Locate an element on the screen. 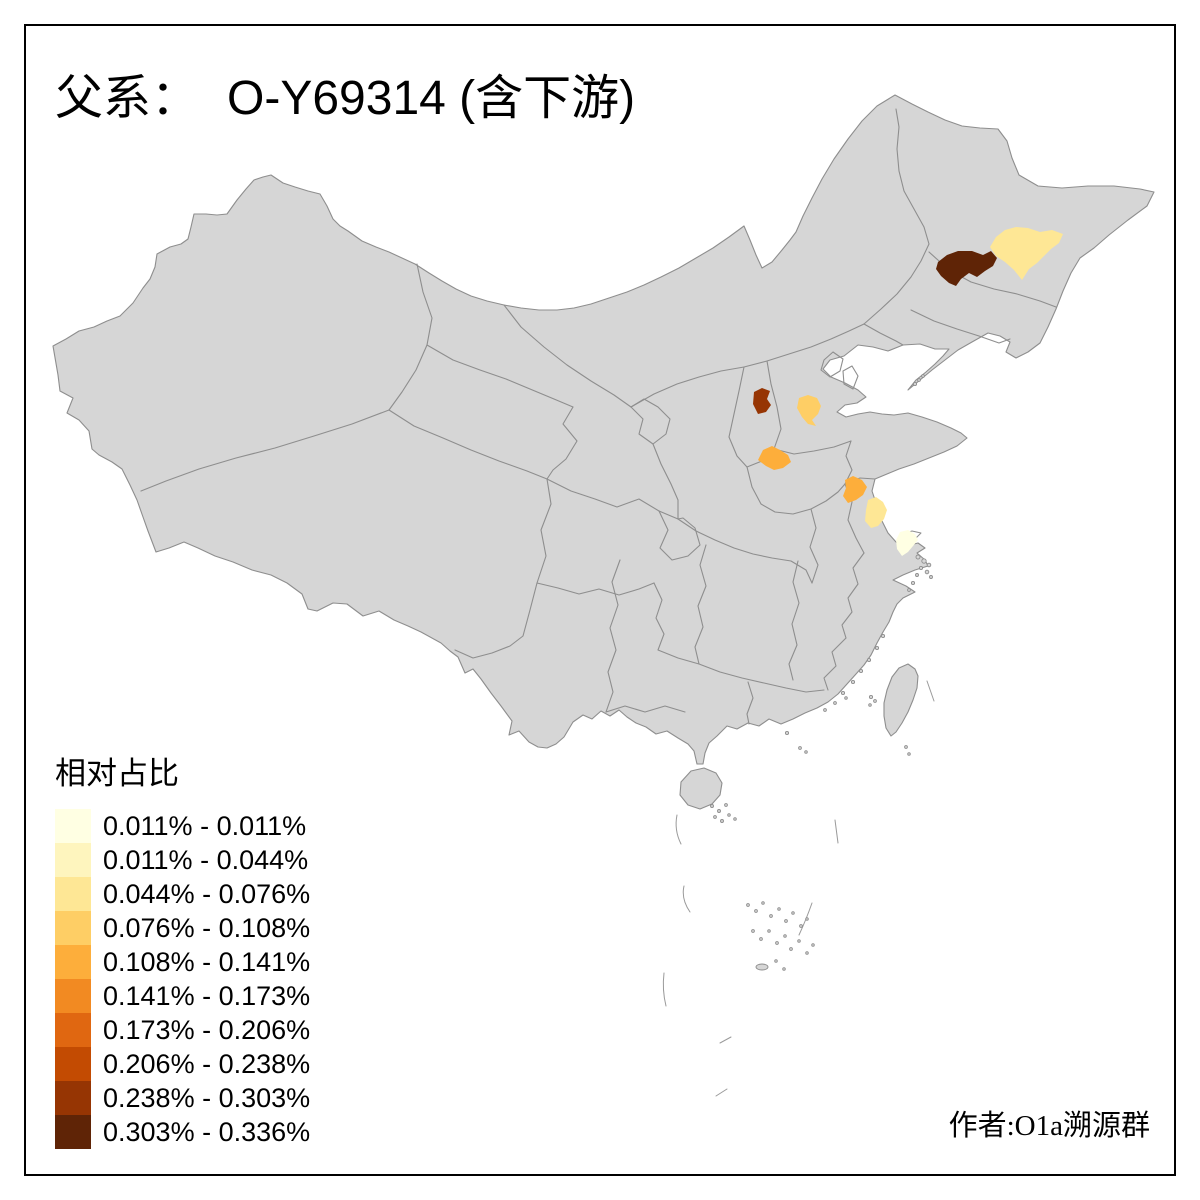 The width and height of the screenshot is (1200, 1200). legend-row-9: 0.238% - 0.303% is located at coordinates (182, 1098).